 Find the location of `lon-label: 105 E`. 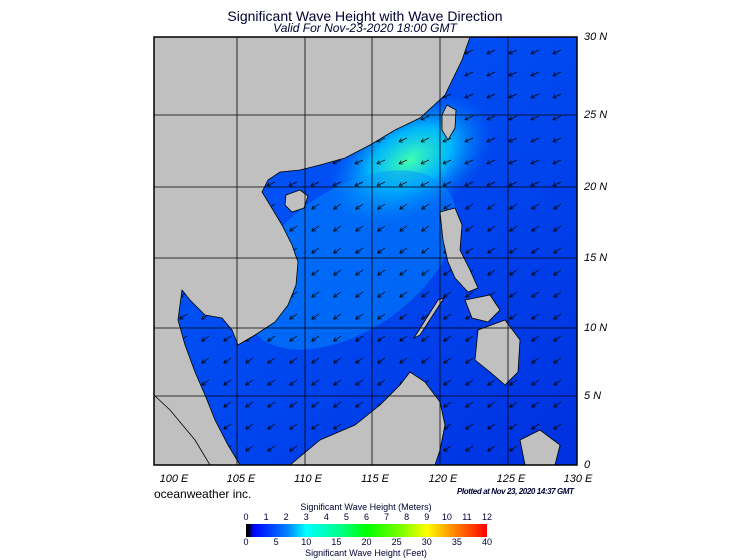

lon-label: 105 E is located at coordinates (241, 479).